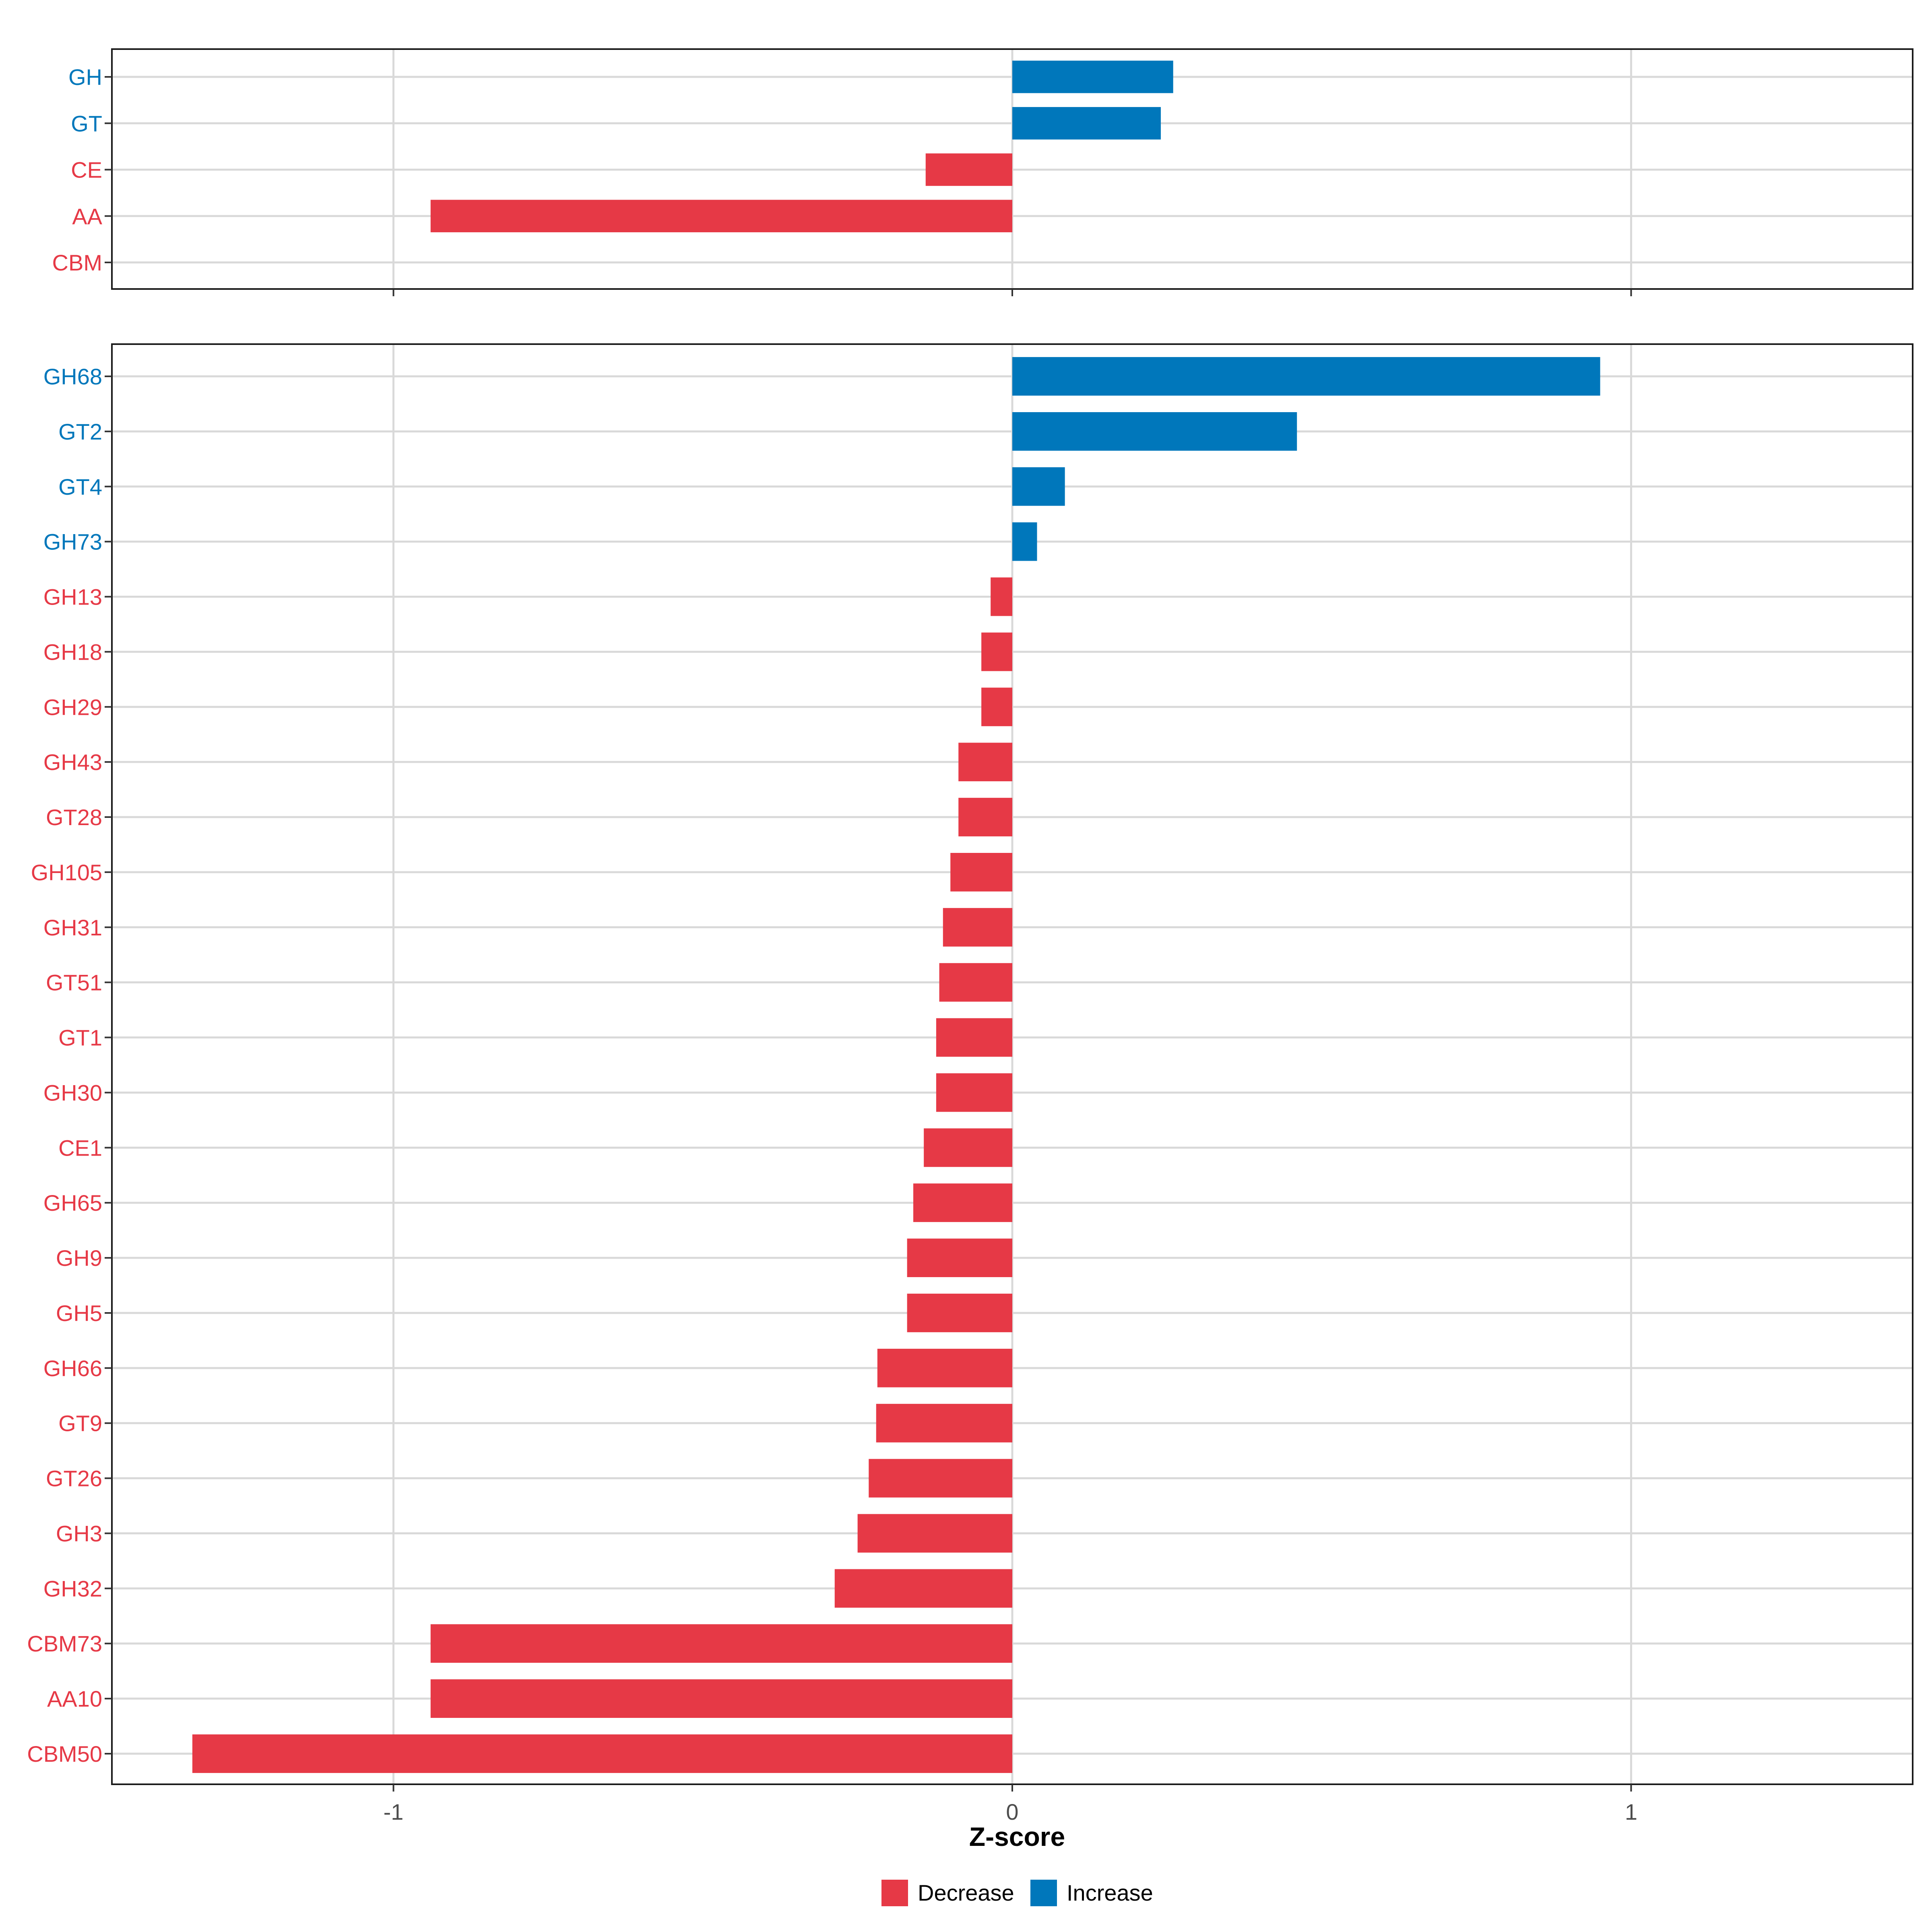  What do you see at coordinates (1038, 486) in the screenshot?
I see `bar-gt4` at bounding box center [1038, 486].